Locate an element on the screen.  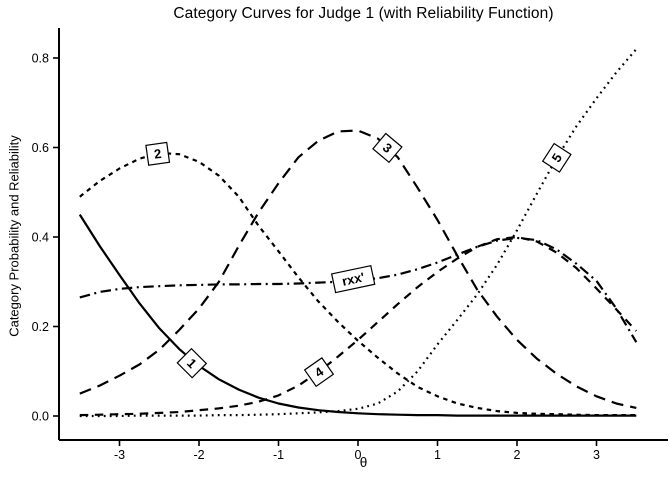
curve-label-text: 2 is located at coordinates (157, 154).